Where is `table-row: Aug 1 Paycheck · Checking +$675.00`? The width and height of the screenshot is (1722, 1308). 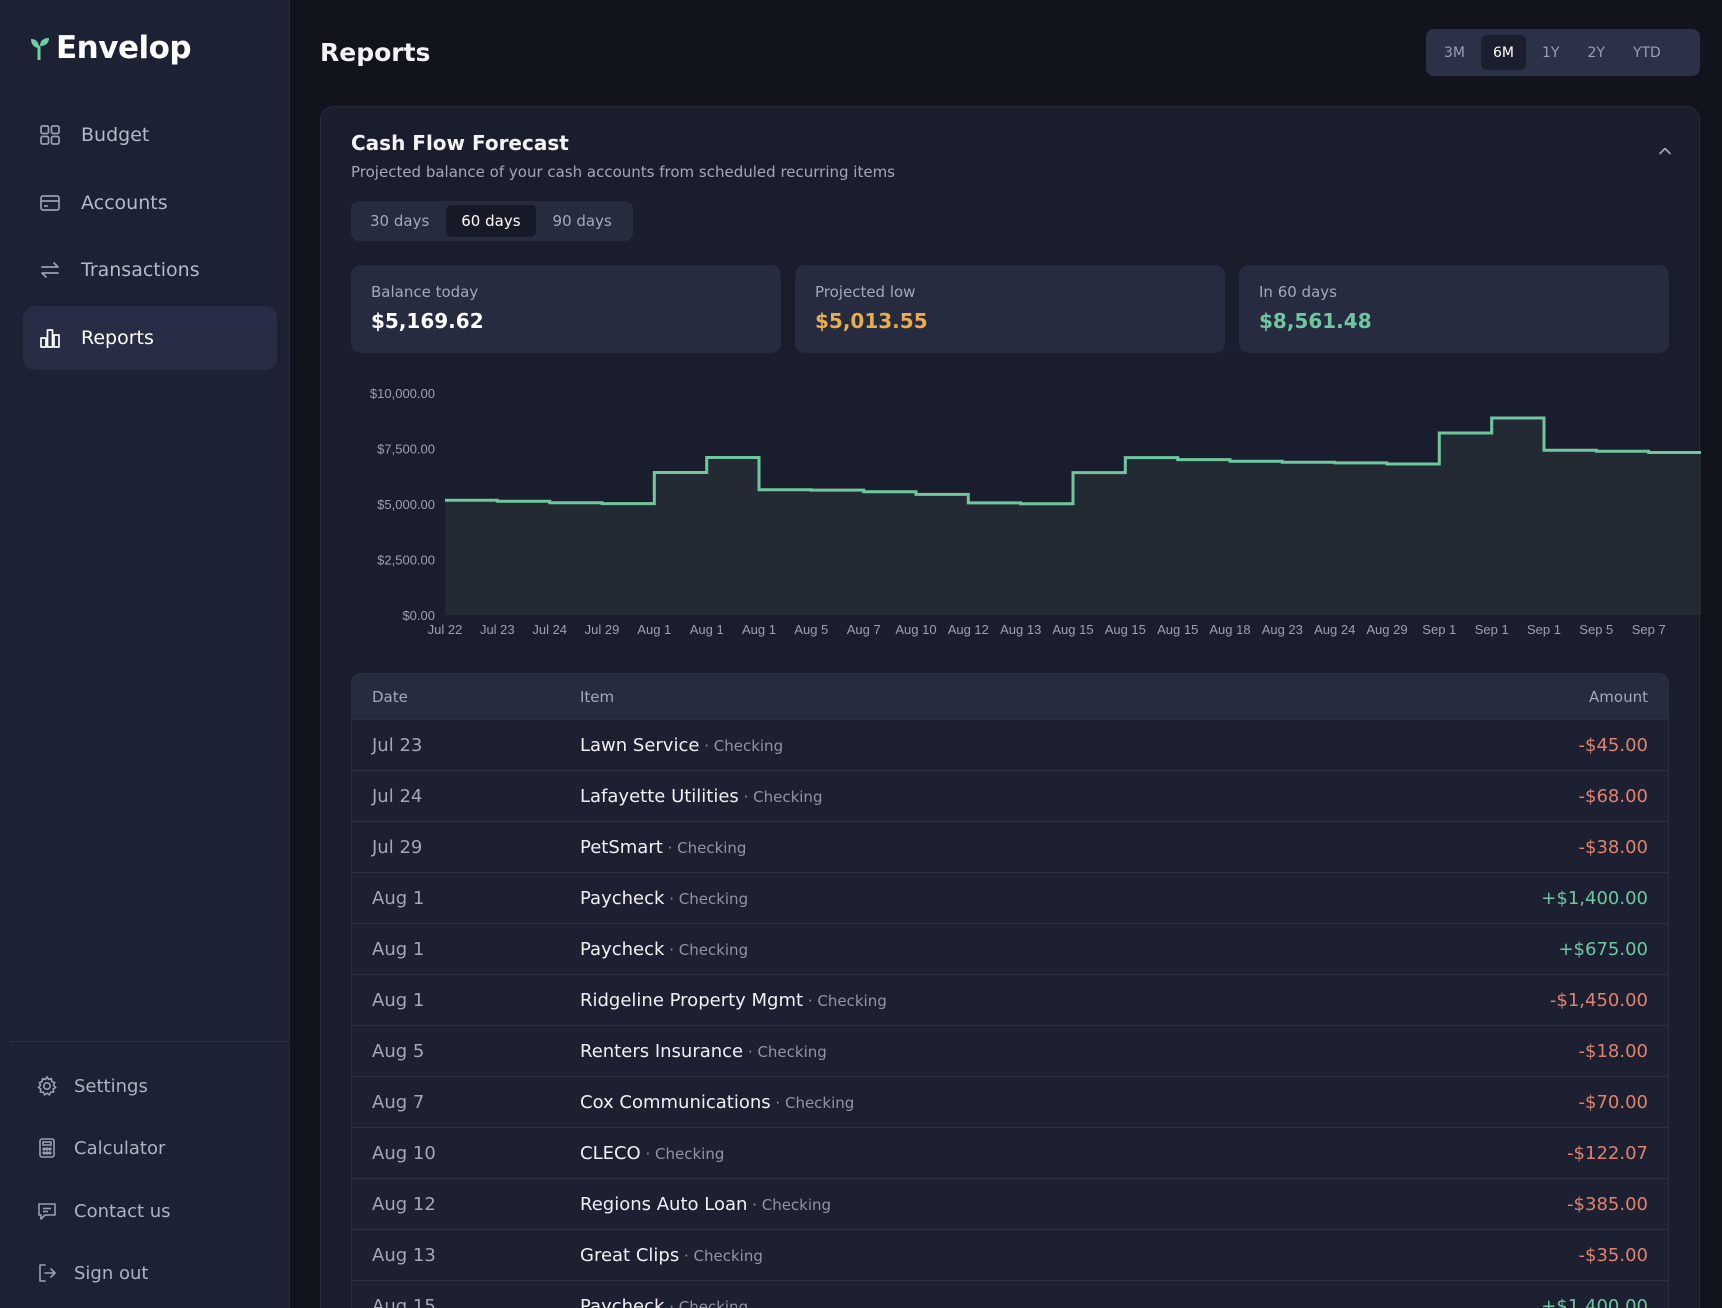
table-row: Aug 1 Paycheck · Checking +$675.00 is located at coordinates (1010, 948).